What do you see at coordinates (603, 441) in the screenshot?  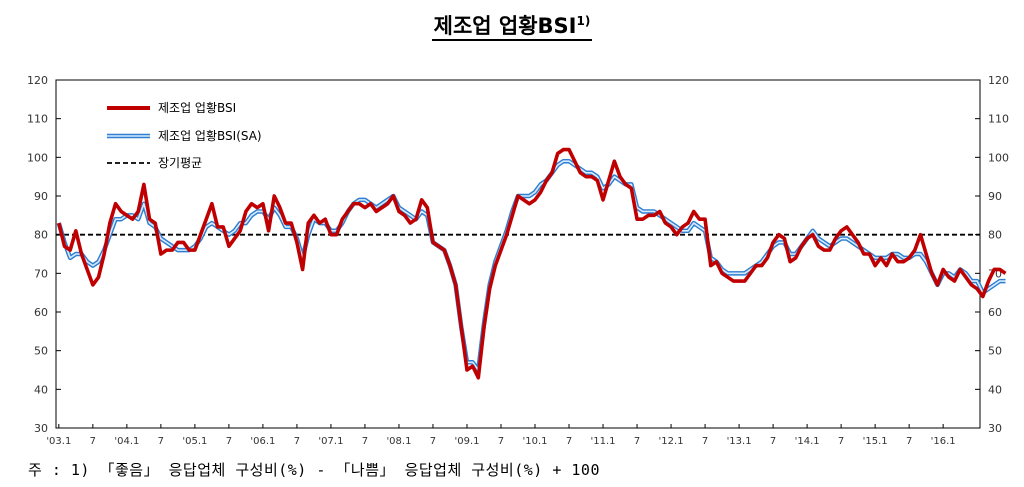 I see `x-tick-label: '11.1` at bounding box center [603, 441].